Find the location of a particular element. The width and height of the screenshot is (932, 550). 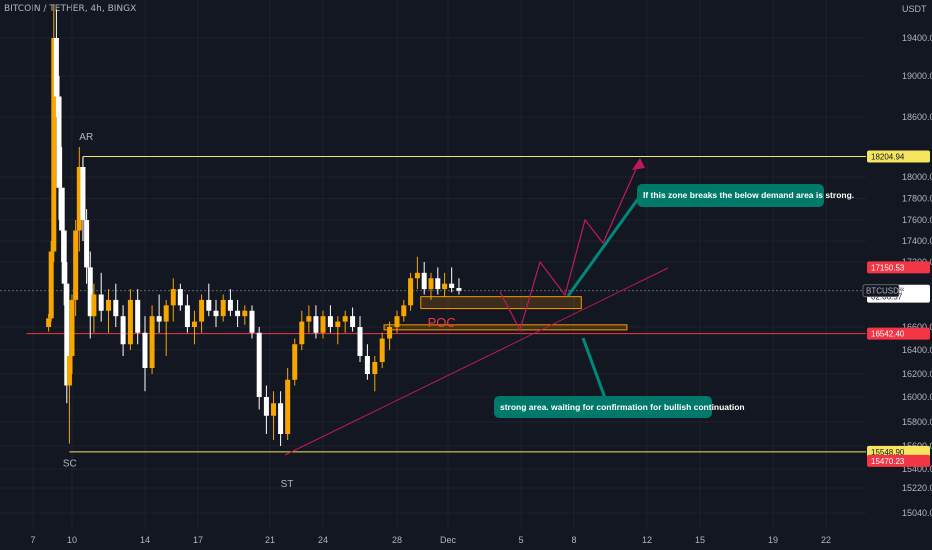

time-axis: 7 10 14 17 21 24 28 Dec 5 8 12 15 19 22 is located at coordinates (430, 540).